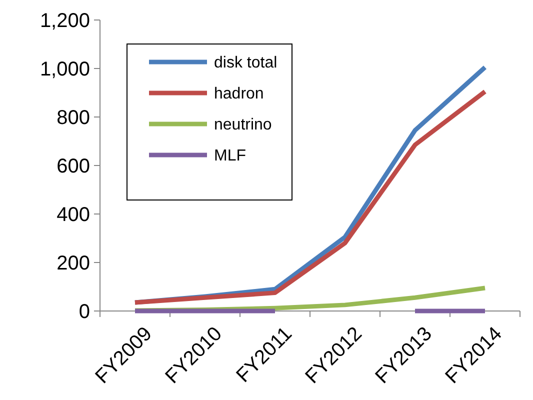 This screenshot has height=400, width=533. Describe the element at coordinates (84, 312) in the screenshot. I see `y-tick-label: 0` at that location.